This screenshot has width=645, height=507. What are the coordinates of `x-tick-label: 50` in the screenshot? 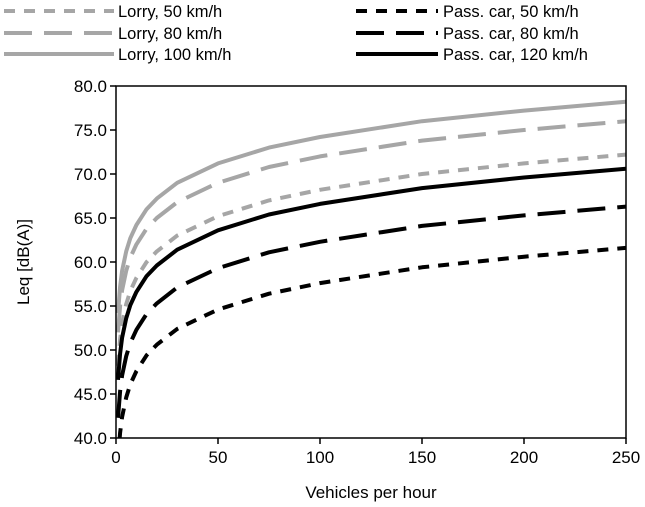 It's located at (218, 457).